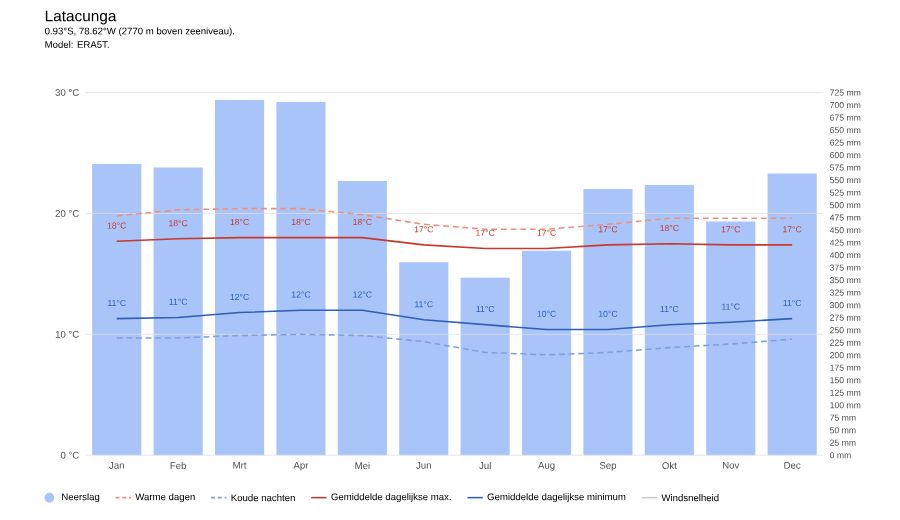  I want to click on line-series, so click(454, 344).